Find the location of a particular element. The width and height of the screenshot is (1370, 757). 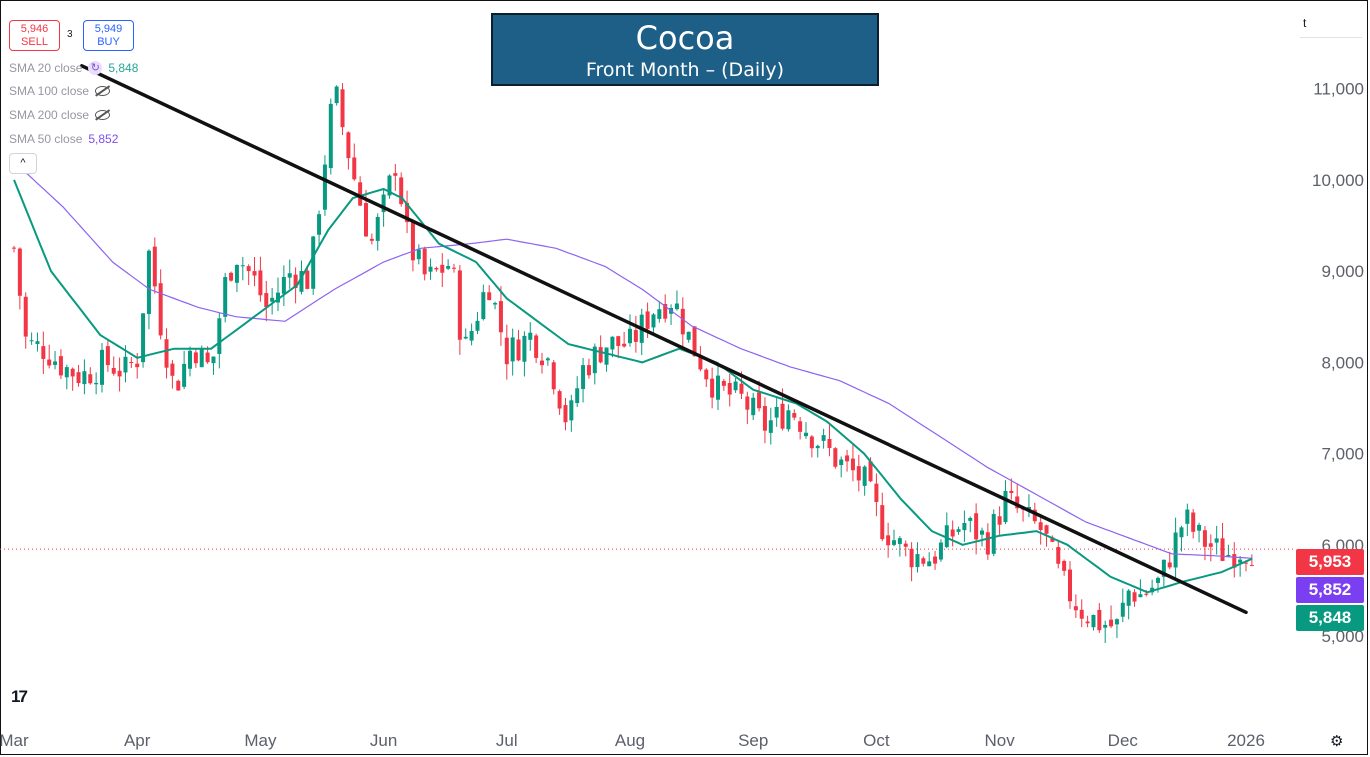

x-tick-label: 2026 is located at coordinates (1246, 740).